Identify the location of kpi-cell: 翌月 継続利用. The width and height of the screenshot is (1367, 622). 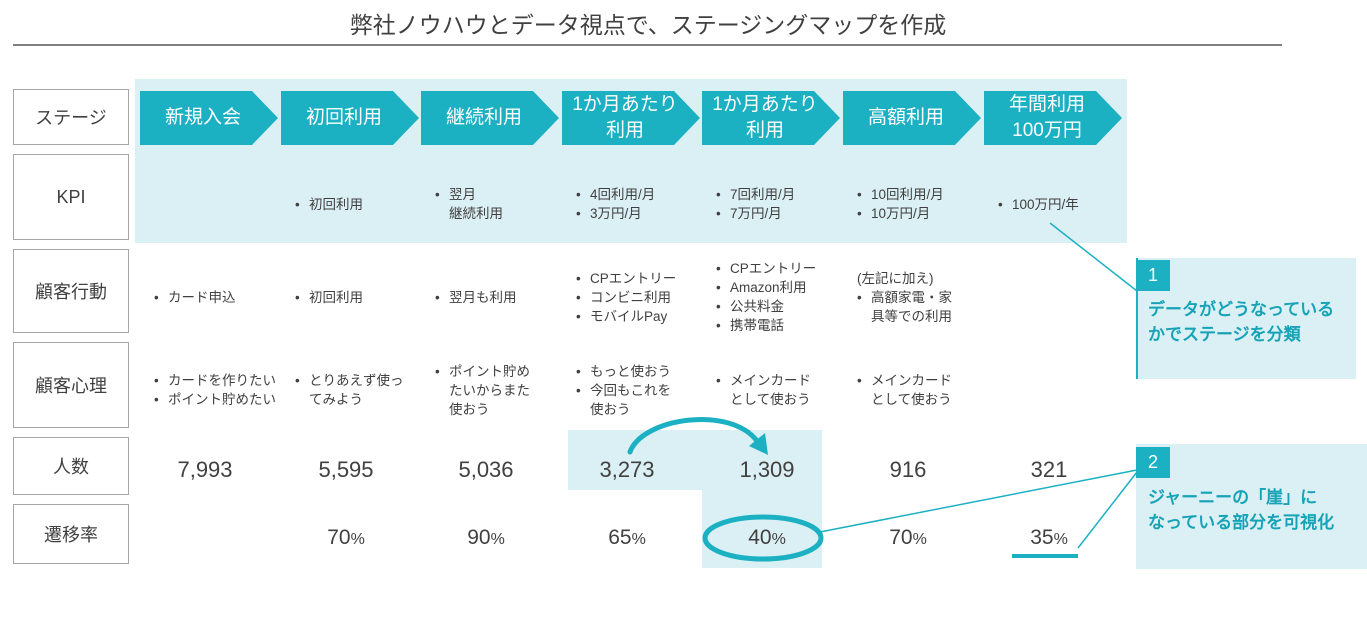
(499, 204).